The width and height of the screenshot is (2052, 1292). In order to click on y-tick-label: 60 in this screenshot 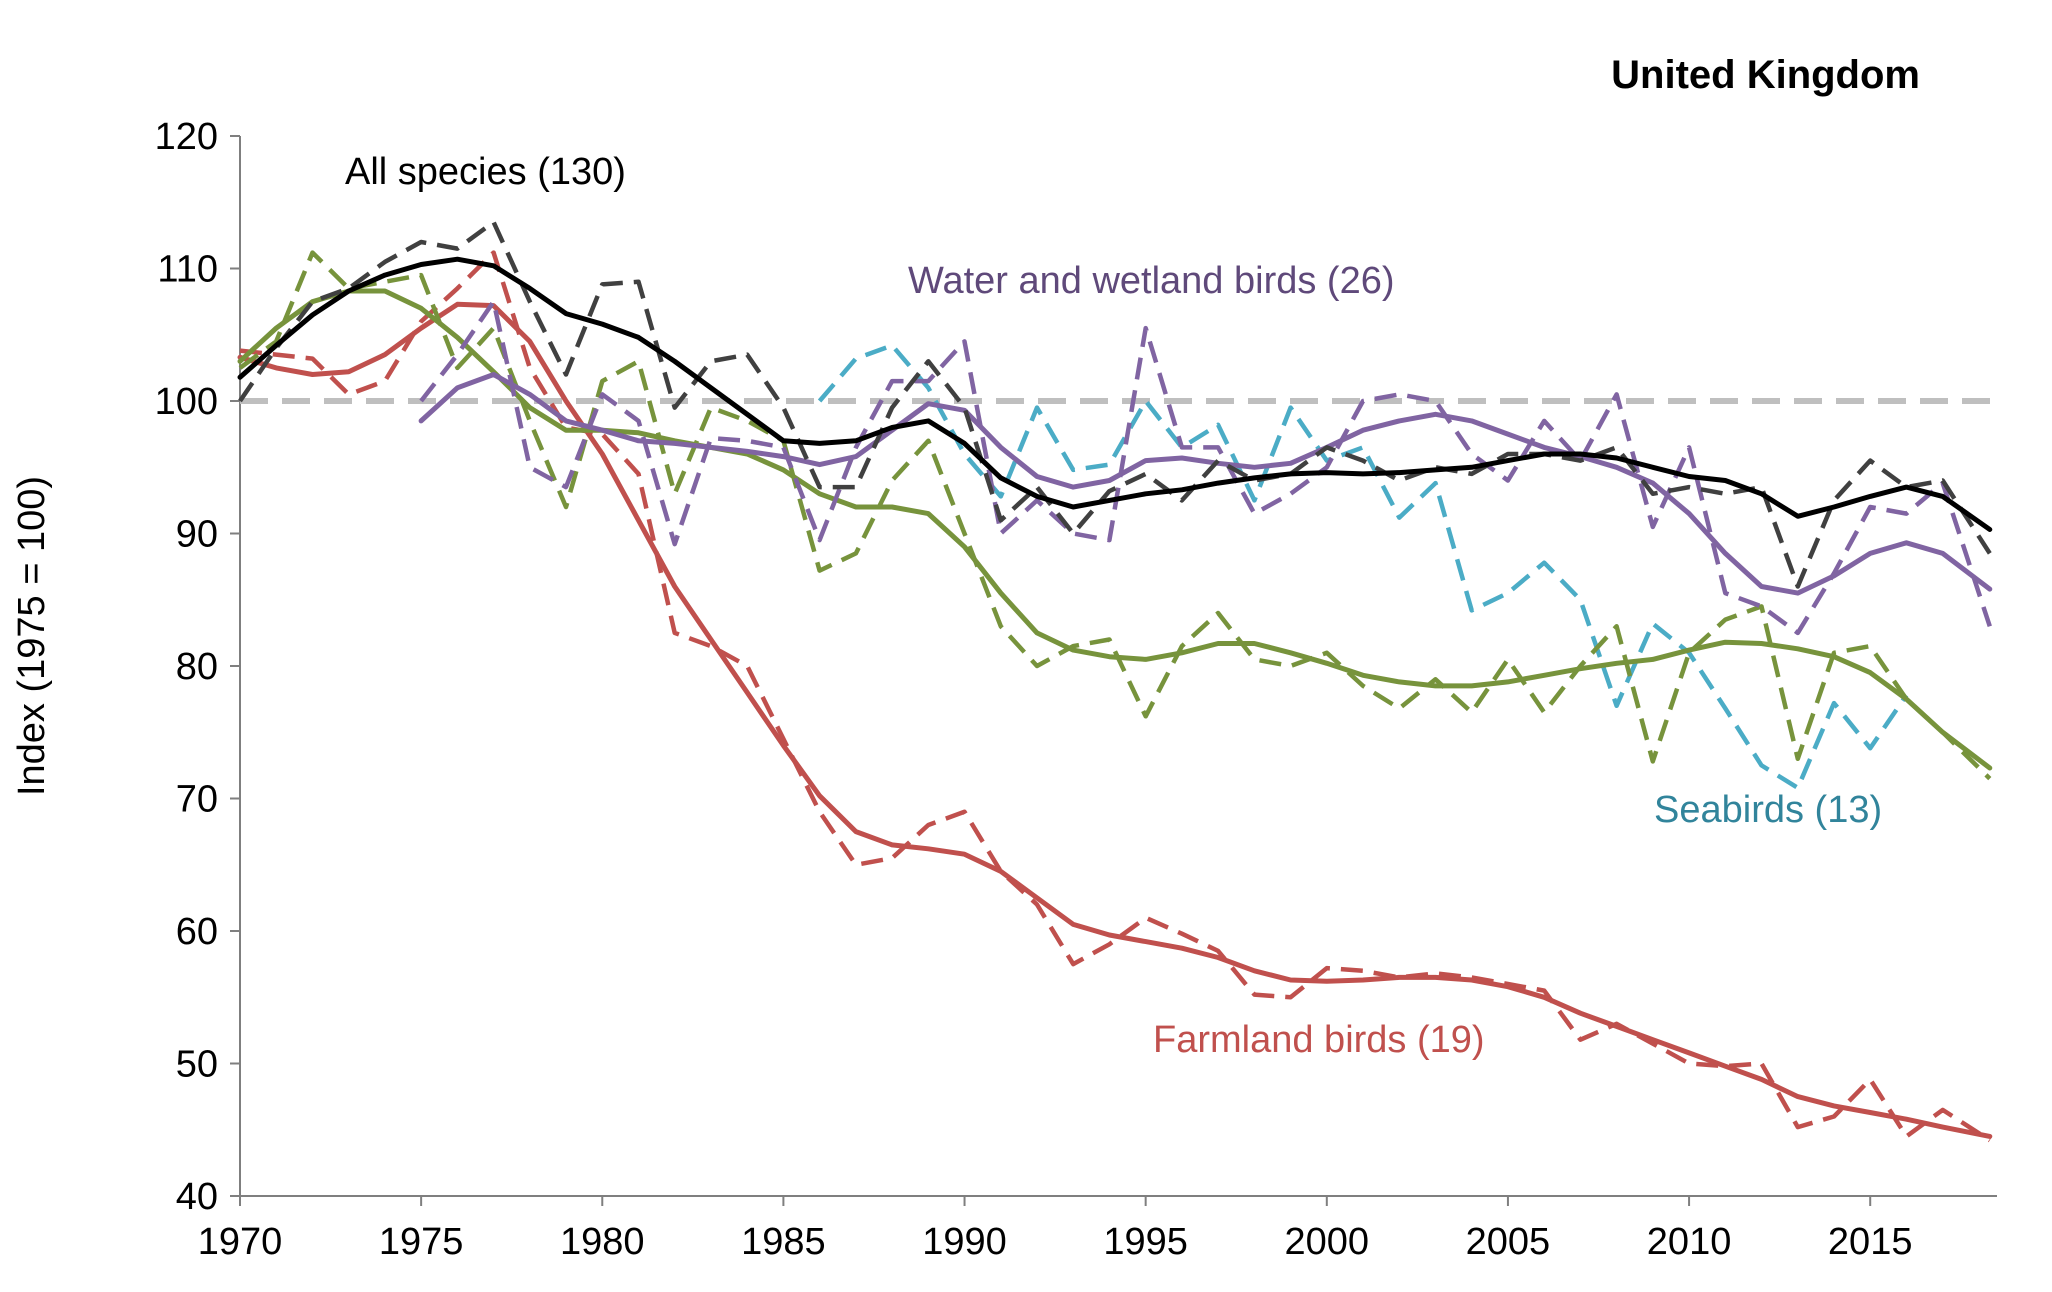, I will do `click(197, 932)`.